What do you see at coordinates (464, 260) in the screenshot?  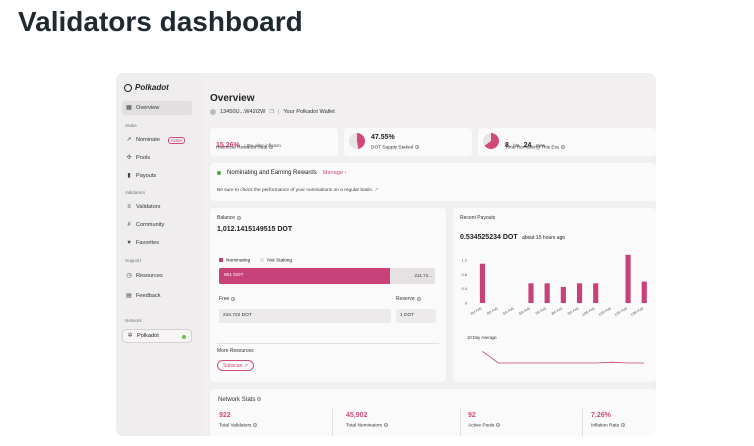 I see `y-tick-label: 1.2` at bounding box center [464, 260].